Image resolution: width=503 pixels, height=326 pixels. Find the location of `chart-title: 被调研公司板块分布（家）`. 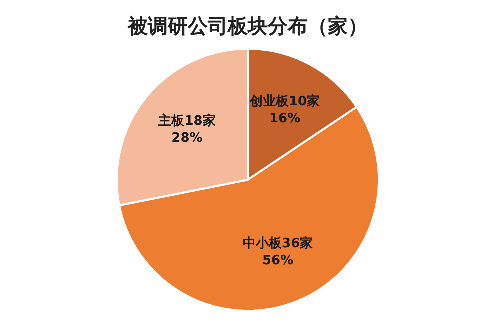

chart-title: 被调研公司板块分布（家） is located at coordinates (247, 26).